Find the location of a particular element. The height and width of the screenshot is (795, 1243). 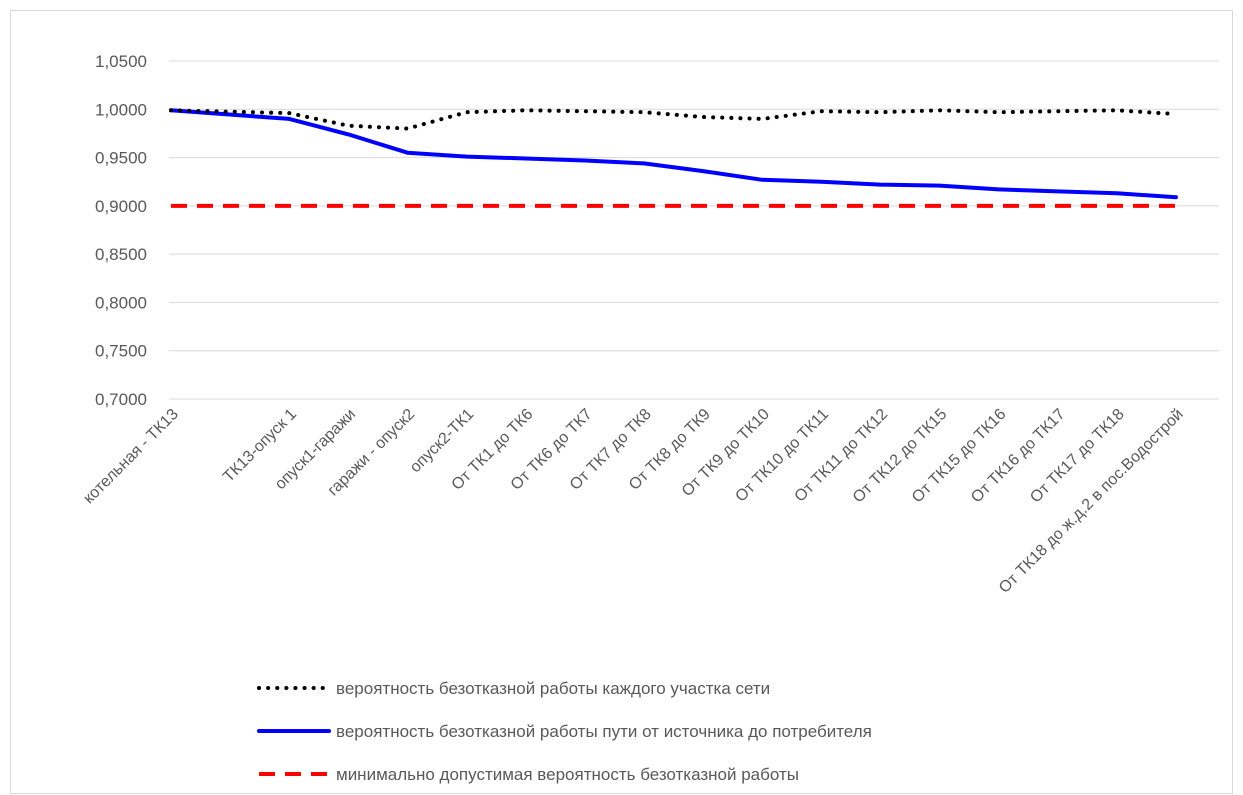

x-category-label: котельная - ТК13 is located at coordinates (130, 456).